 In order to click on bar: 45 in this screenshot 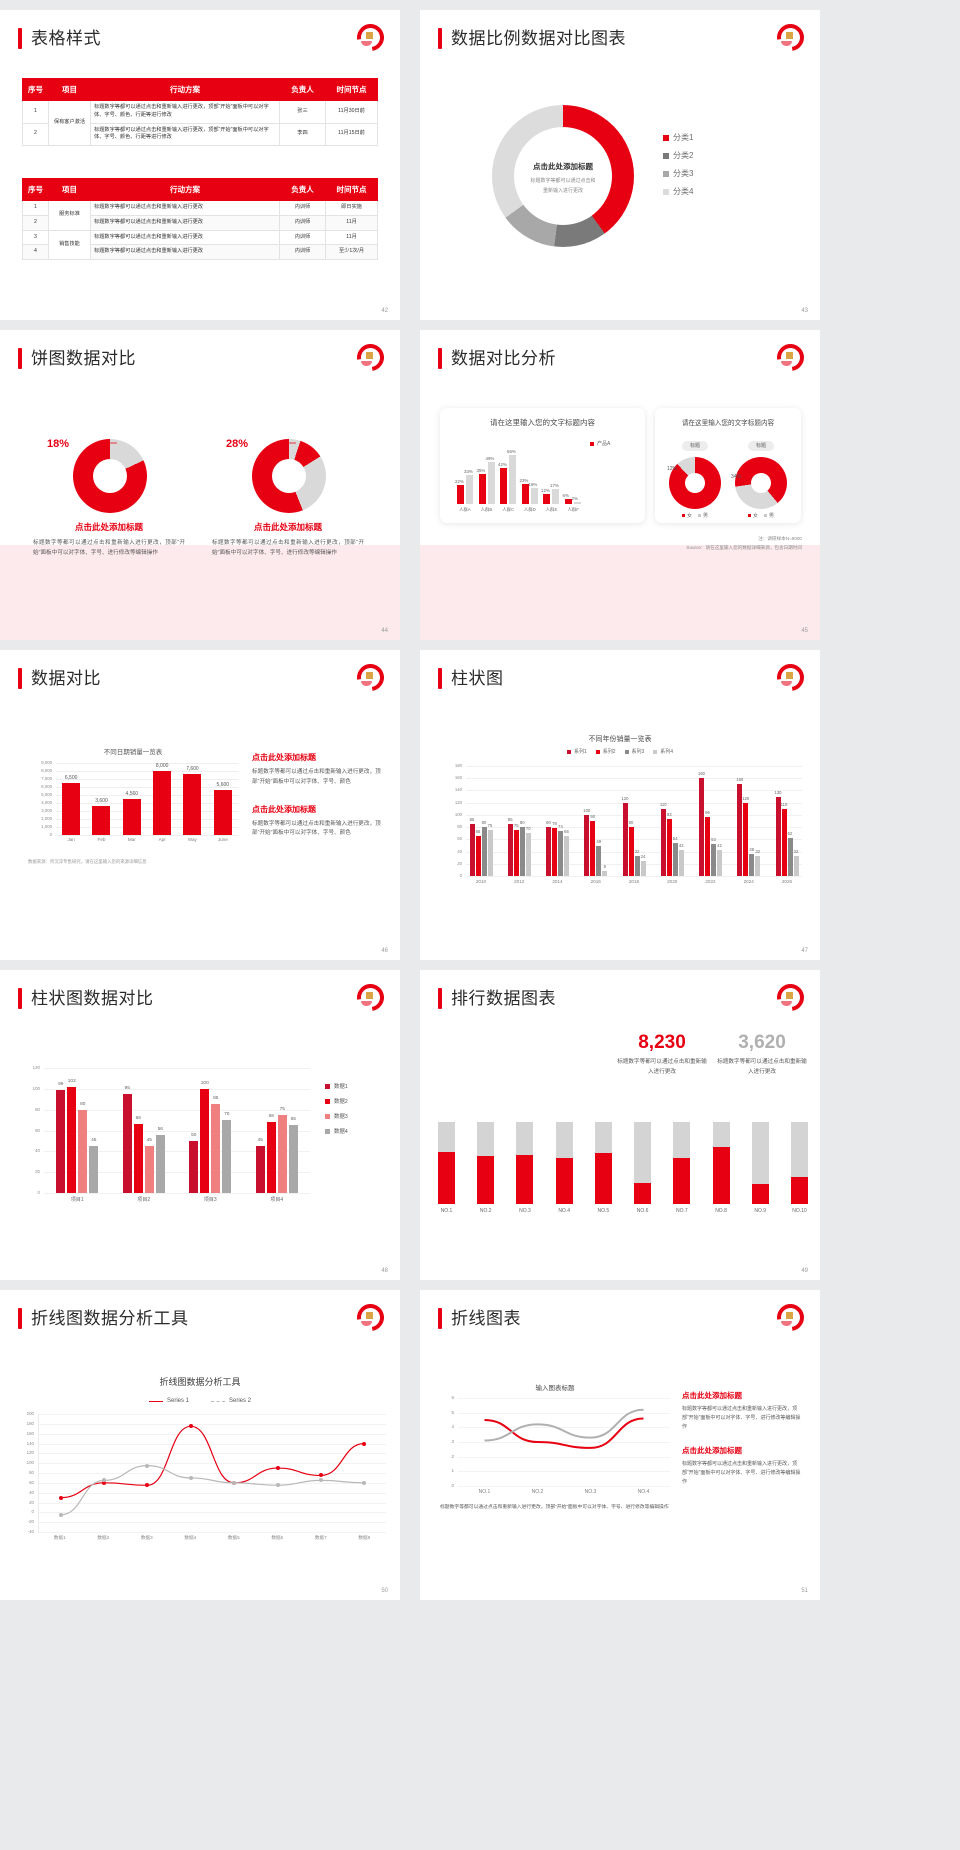, I will do `click(260, 1165)`.